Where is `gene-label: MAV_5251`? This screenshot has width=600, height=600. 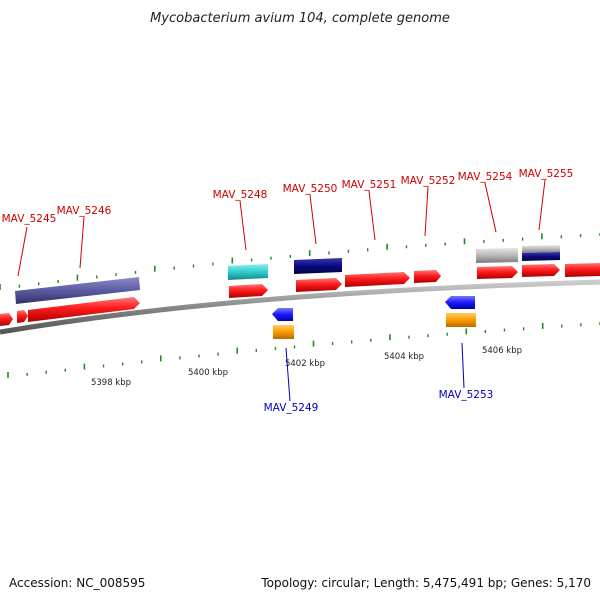 gene-label: MAV_5251 is located at coordinates (369, 185).